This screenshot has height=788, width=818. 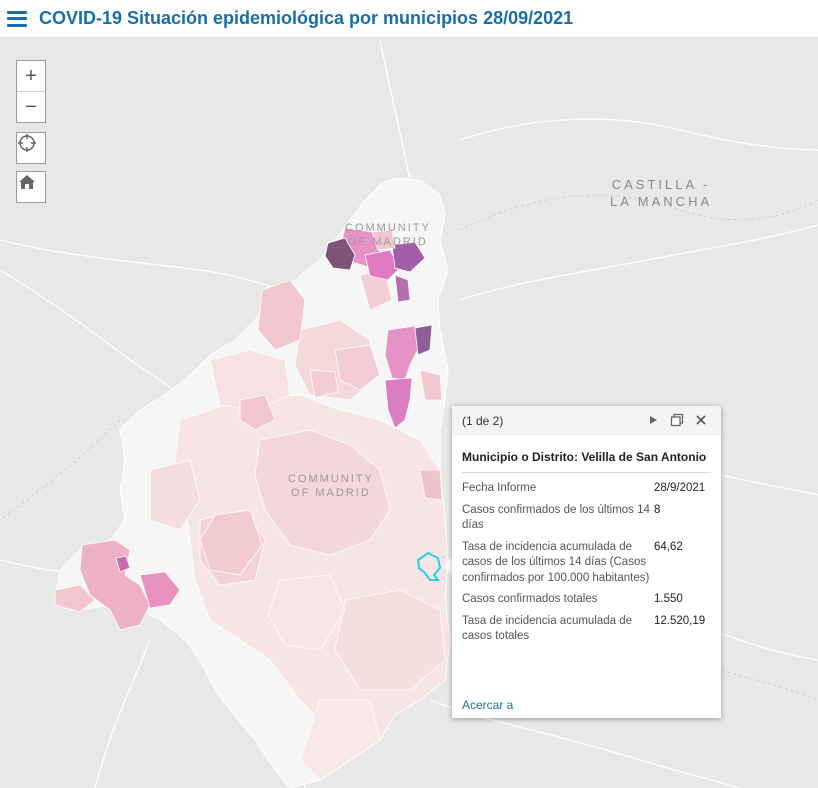 What do you see at coordinates (408, 376) in the screenshot?
I see `municipalities-east` at bounding box center [408, 376].